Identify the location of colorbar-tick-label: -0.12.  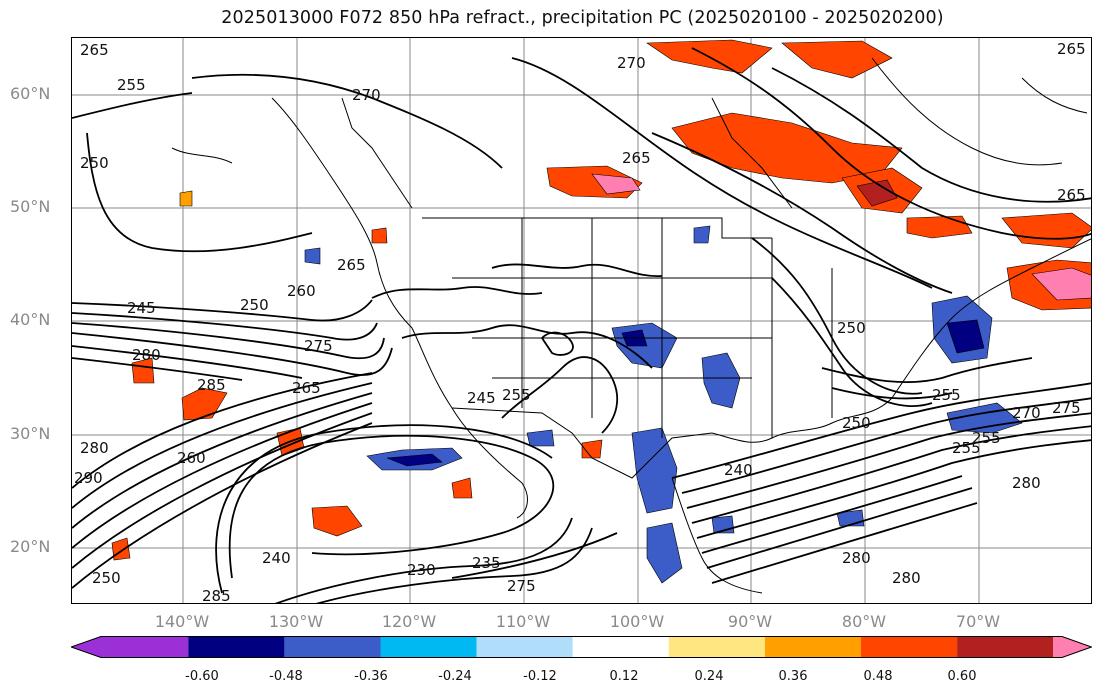
(540, 676).